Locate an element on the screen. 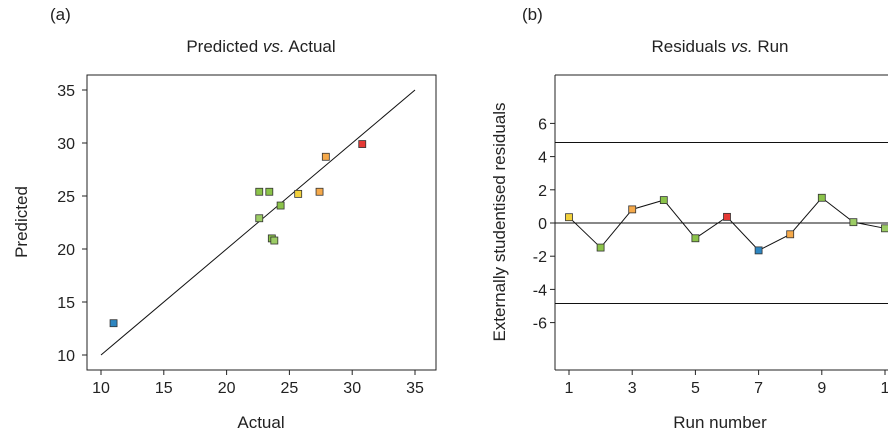 The image size is (888, 434). panel-a-letter: (a) is located at coordinates (60, 14).